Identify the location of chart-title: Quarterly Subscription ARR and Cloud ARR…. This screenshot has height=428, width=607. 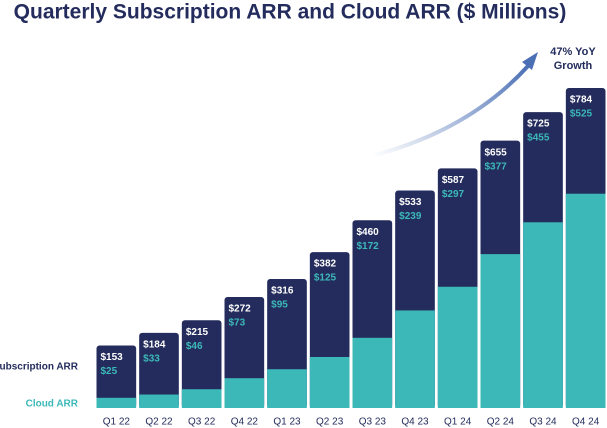
(290, 12).